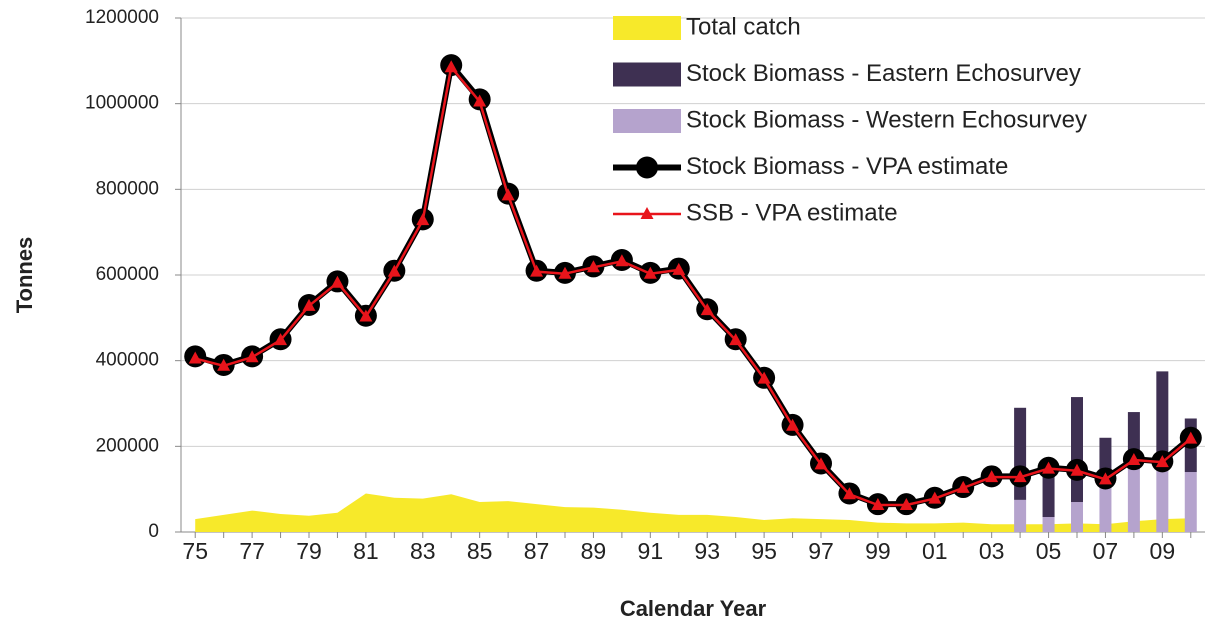 This screenshot has width=1213, height=625. I want to click on y-tick-label: 1000000, so click(122, 103).